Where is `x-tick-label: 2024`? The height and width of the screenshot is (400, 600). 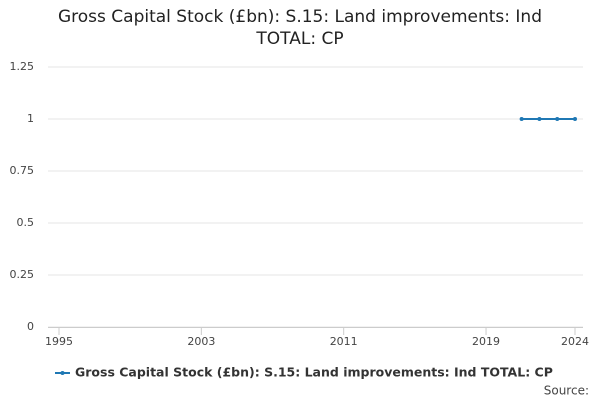 x-tick-label: 2024 is located at coordinates (575, 341).